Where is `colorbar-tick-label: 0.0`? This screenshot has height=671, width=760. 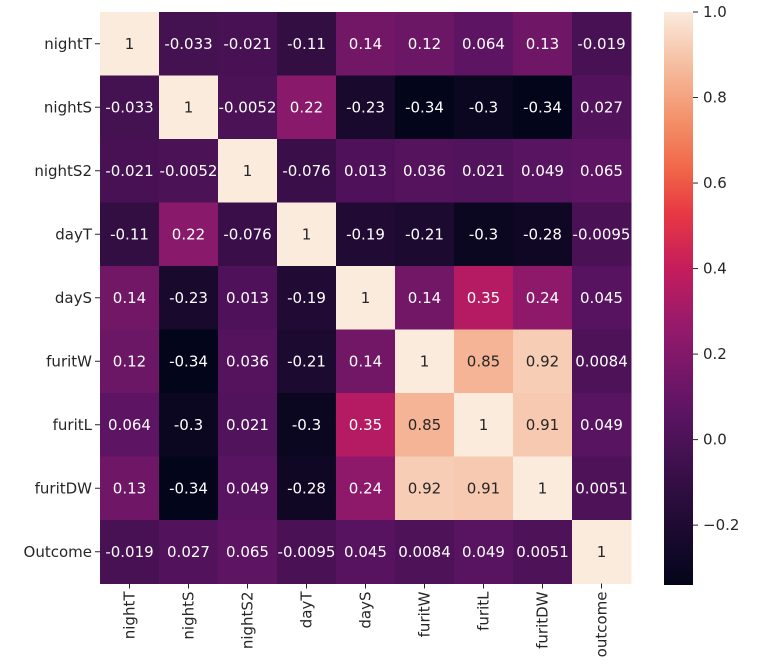 colorbar-tick-label: 0.0 is located at coordinates (715, 440).